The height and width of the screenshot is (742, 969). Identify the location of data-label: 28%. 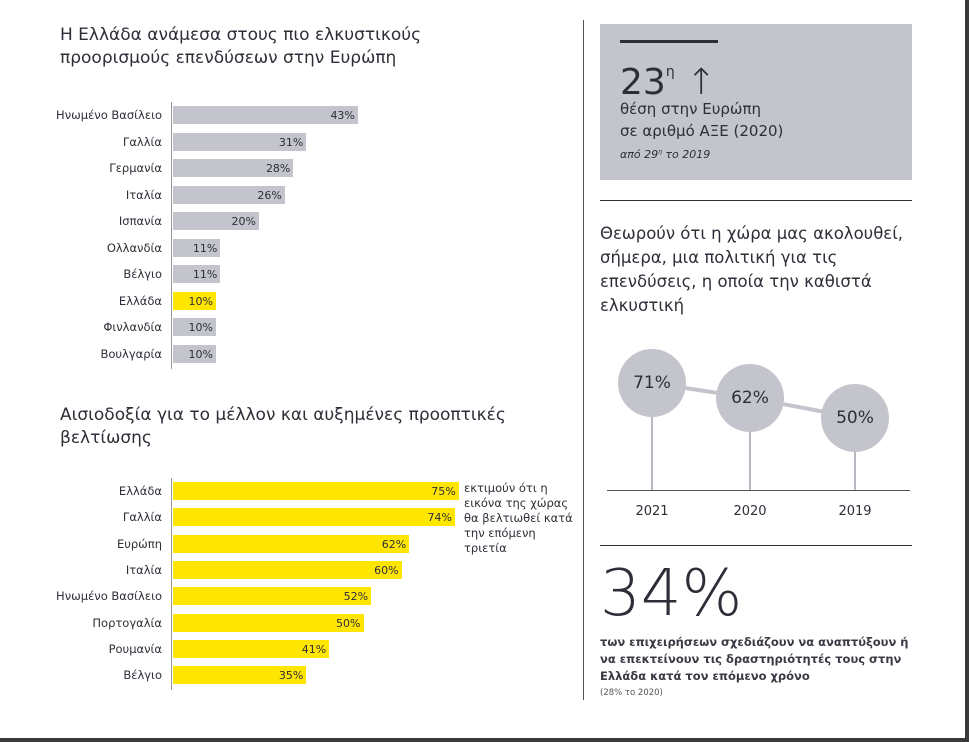
(278, 168).